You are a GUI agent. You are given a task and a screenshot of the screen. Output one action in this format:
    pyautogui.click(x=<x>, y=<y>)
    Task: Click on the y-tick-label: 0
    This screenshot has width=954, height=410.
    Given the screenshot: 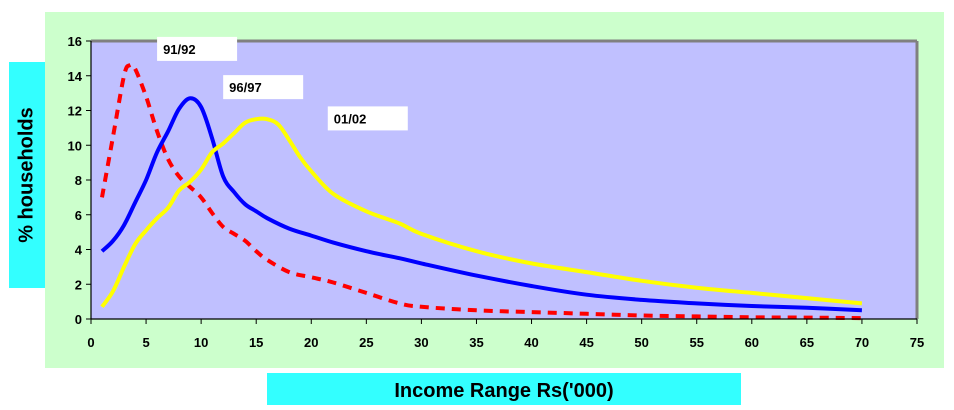 What is the action you would take?
    pyautogui.click(x=78, y=319)
    